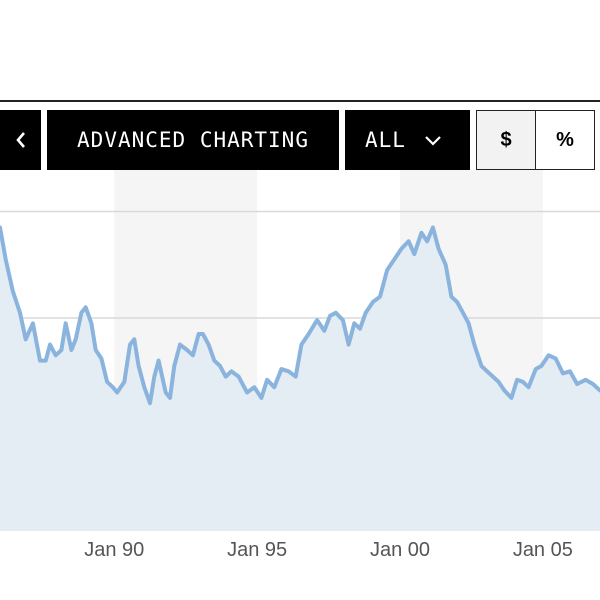  I want to click on x-tick-label: Jan 00, so click(400, 550).